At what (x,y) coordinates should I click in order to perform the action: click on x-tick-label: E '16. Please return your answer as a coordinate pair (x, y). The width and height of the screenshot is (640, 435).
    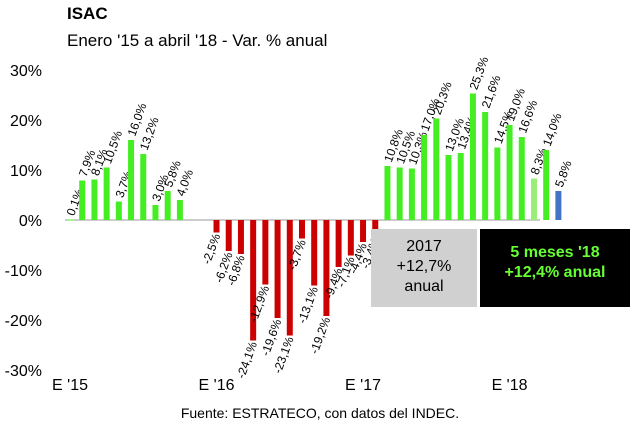
    Looking at the image, I should click on (217, 385).